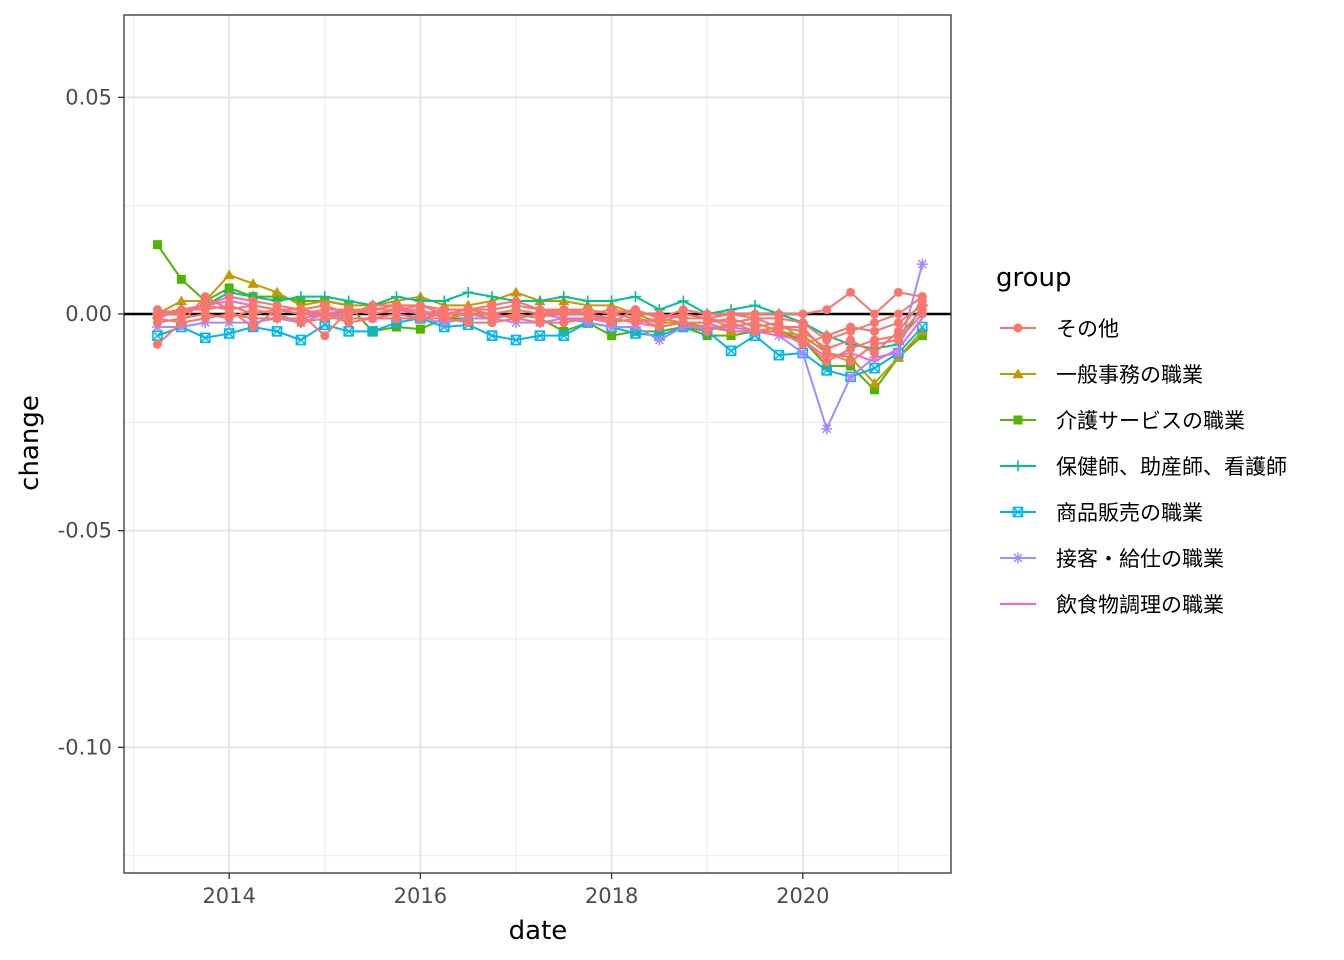 The height and width of the screenshot is (960, 1344). I want to click on y-tick-label: -0.05, so click(85, 531).